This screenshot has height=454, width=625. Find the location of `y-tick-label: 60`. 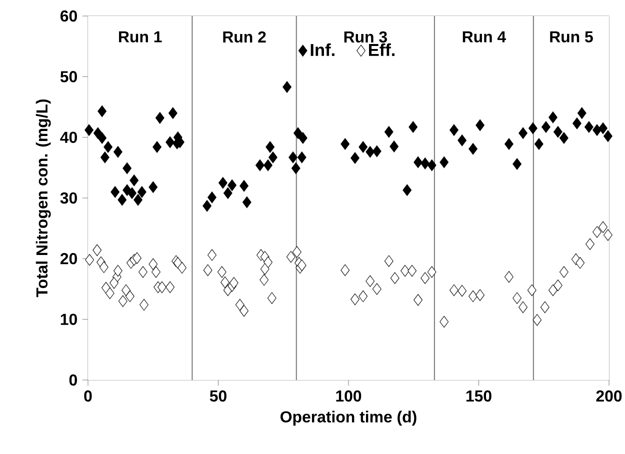

y-tick-label: 60 is located at coordinates (68, 16).